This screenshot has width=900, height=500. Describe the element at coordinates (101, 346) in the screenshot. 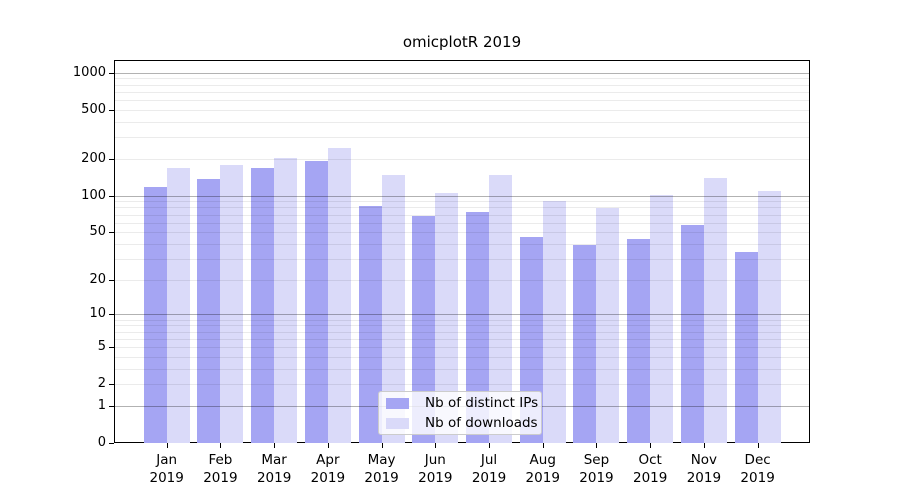

I see `y-tick-label: 5` at that location.